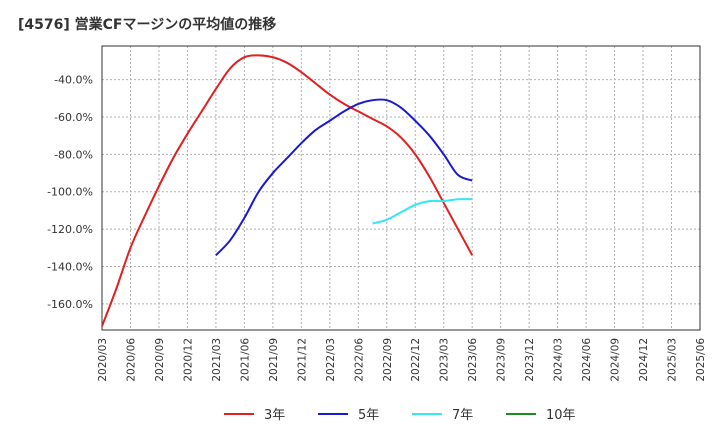 The width and height of the screenshot is (720, 444). Describe the element at coordinates (561, 415) in the screenshot. I see `legend-label: 10年` at that location.